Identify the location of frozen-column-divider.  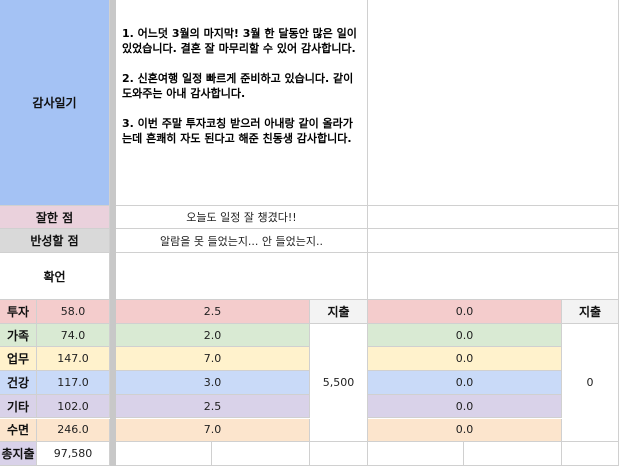
(113, 233).